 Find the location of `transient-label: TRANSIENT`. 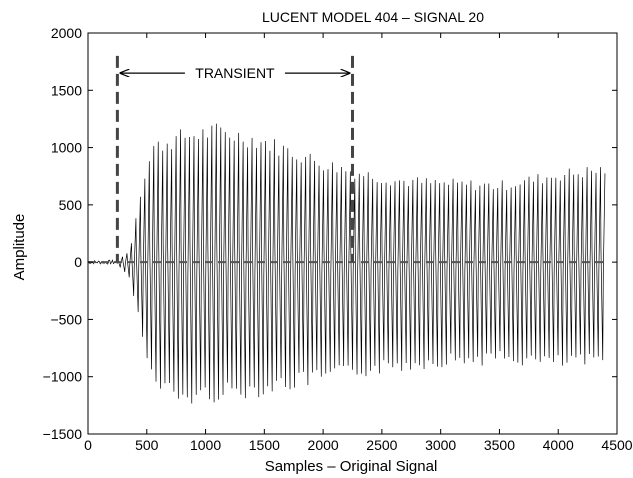

transient-label: TRANSIENT is located at coordinates (235, 73).